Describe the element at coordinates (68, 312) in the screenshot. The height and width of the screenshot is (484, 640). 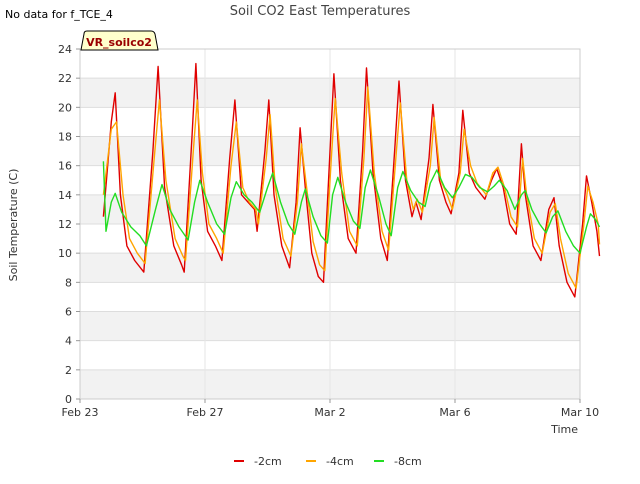
I see `y-tick-label: 6` at that location.